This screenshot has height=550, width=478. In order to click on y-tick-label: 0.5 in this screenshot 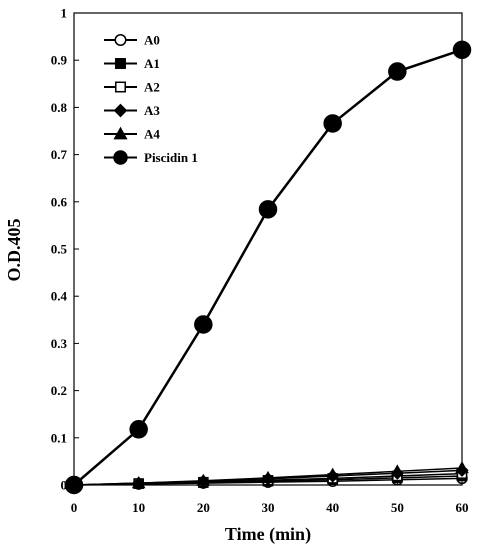, I will do `click(59, 249)`.